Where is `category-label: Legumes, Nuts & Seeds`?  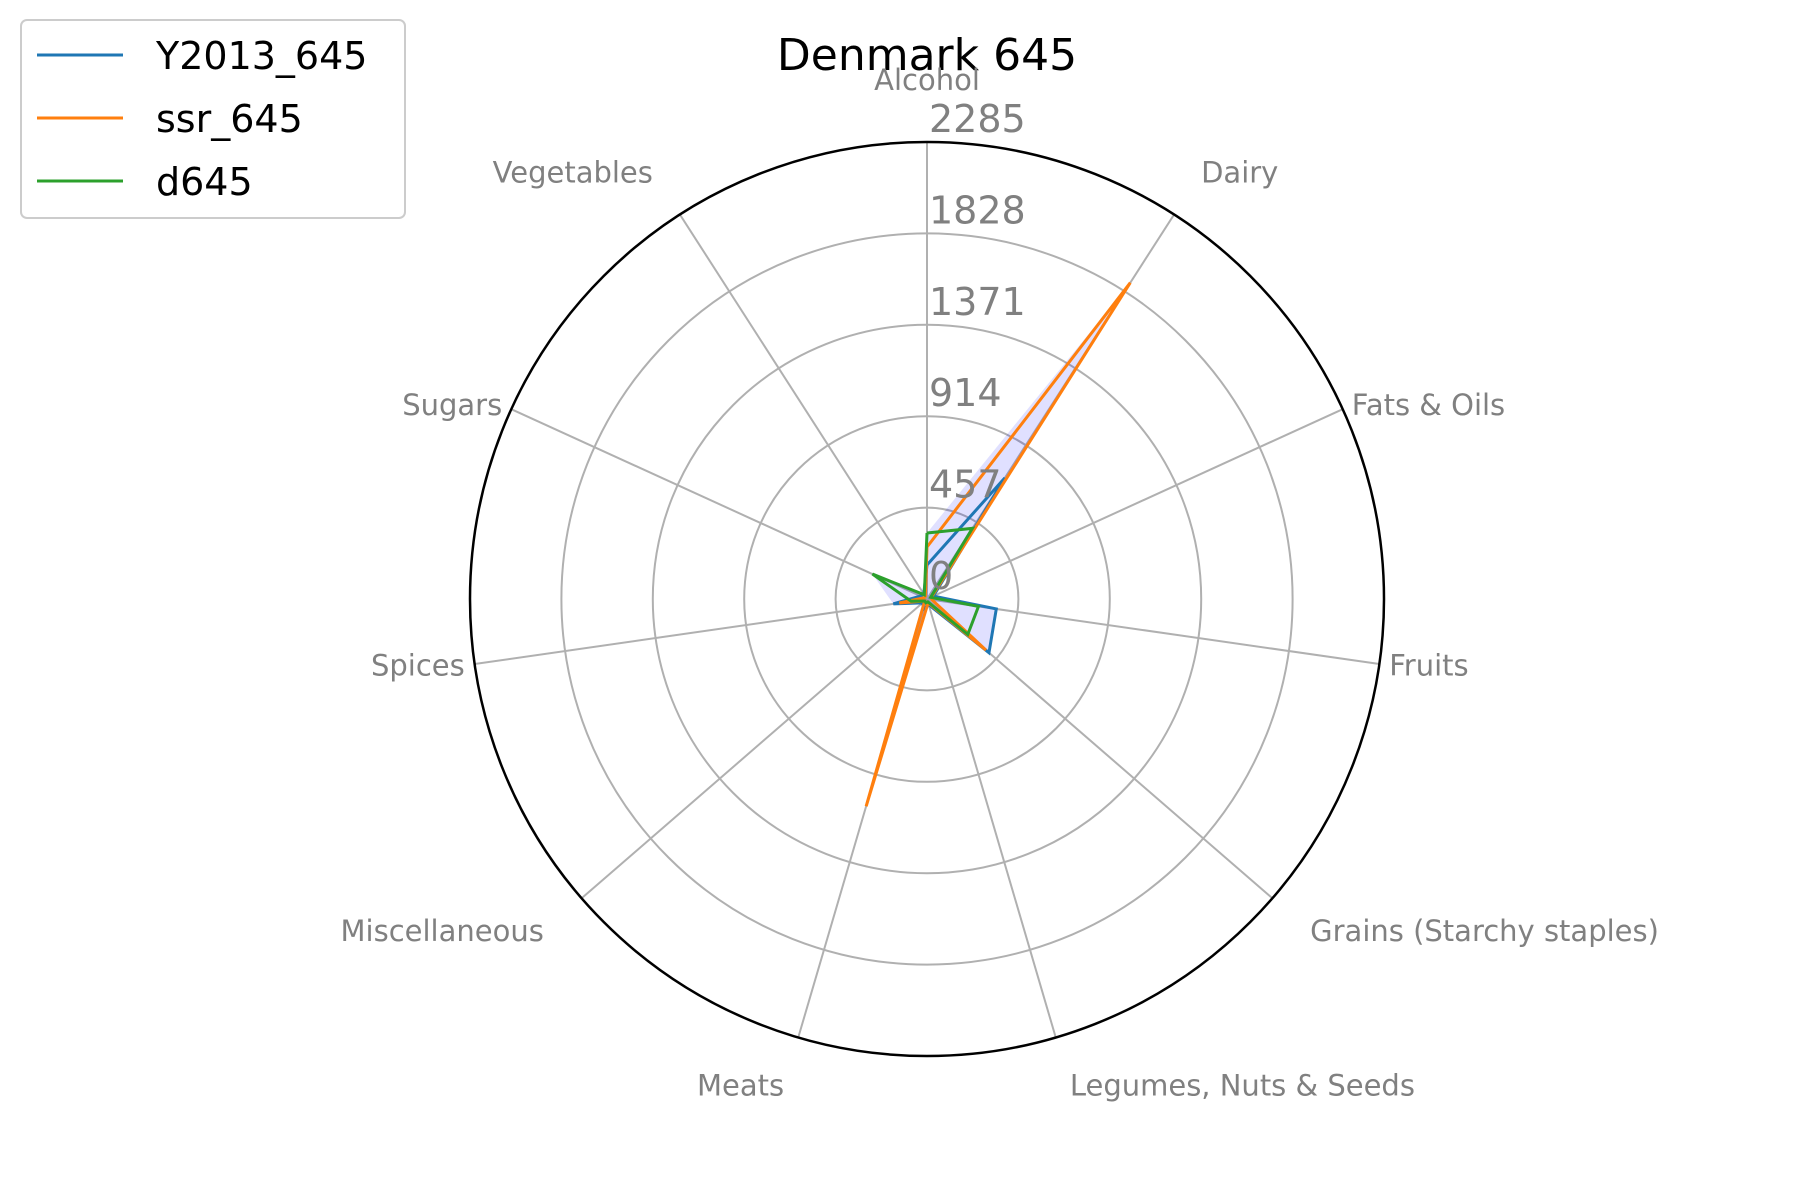
category-label: Legumes, Nuts & Seeds is located at coordinates (1242, 1085).